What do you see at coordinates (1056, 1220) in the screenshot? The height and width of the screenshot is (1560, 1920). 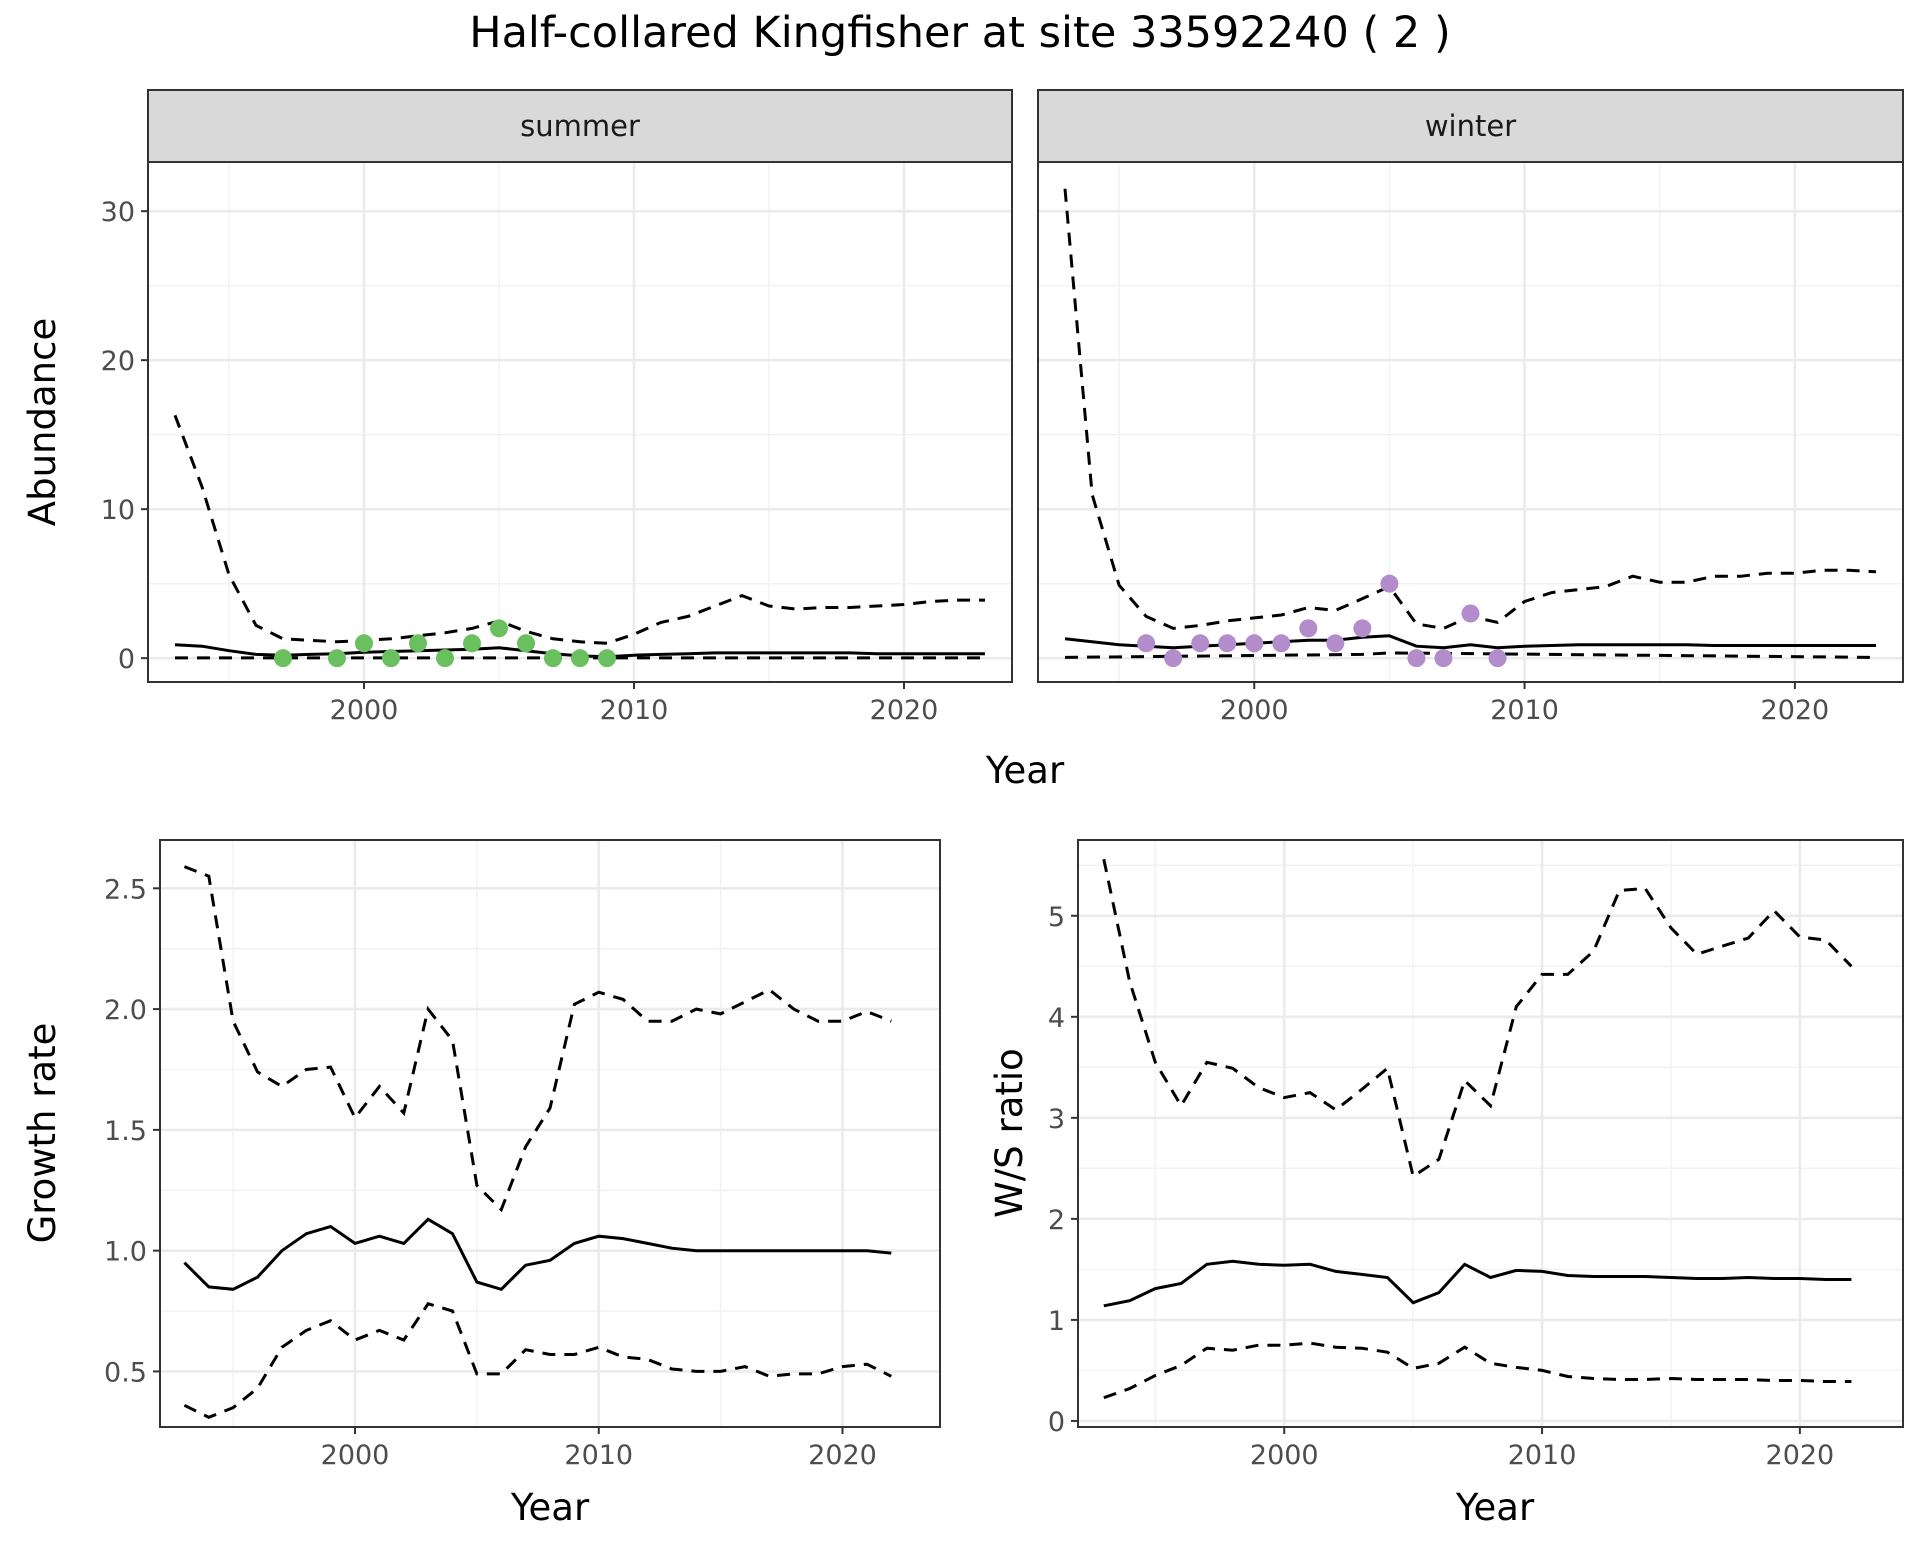 I see `y-tick-label: 2` at bounding box center [1056, 1220].